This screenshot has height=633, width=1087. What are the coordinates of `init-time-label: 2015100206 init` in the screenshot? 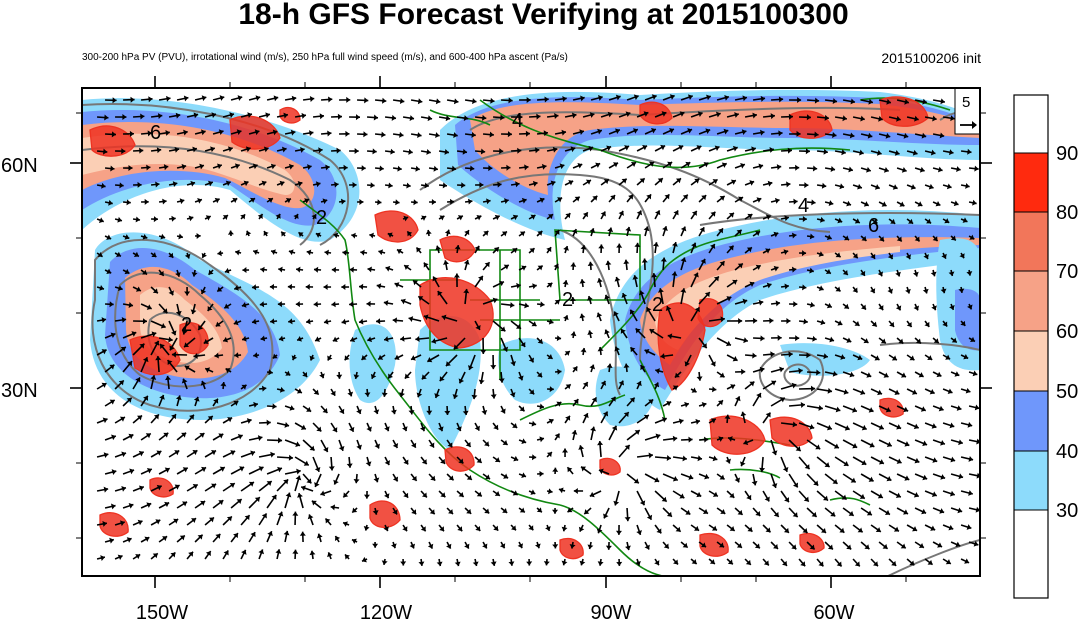 It's located at (931, 58).